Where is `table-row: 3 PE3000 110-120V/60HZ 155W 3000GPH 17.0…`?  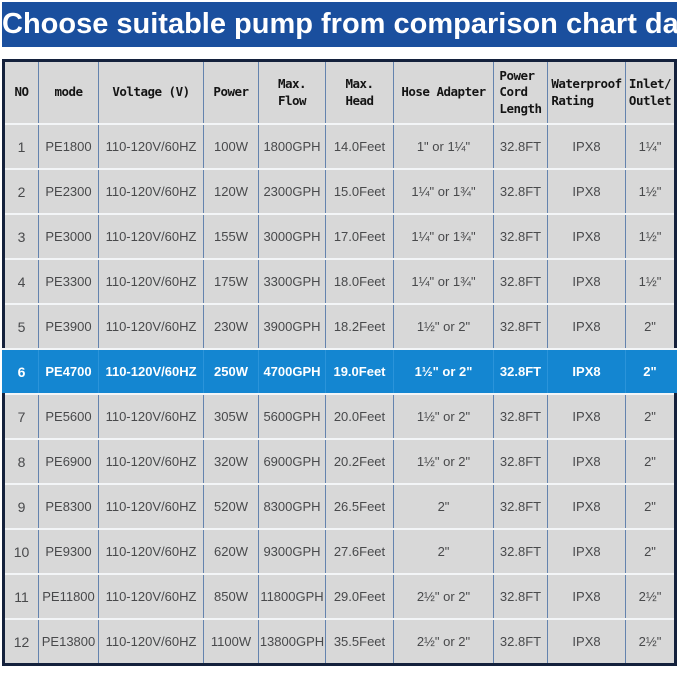 table-row: 3 PE3000 110-120V/60HZ 155W 3000GPH 17.0… is located at coordinates (339, 235).